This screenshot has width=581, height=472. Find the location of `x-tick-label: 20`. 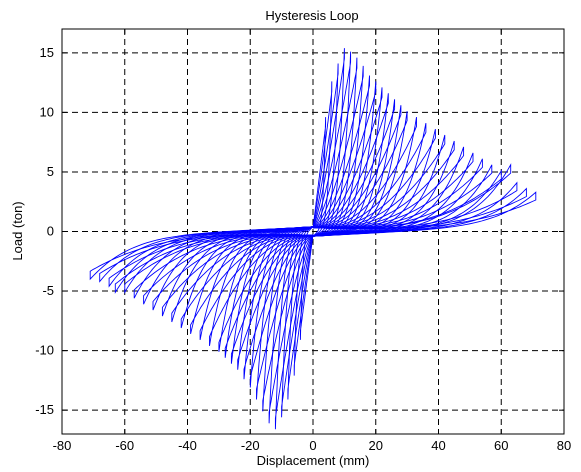

x-tick-label: 20 is located at coordinates (376, 445).